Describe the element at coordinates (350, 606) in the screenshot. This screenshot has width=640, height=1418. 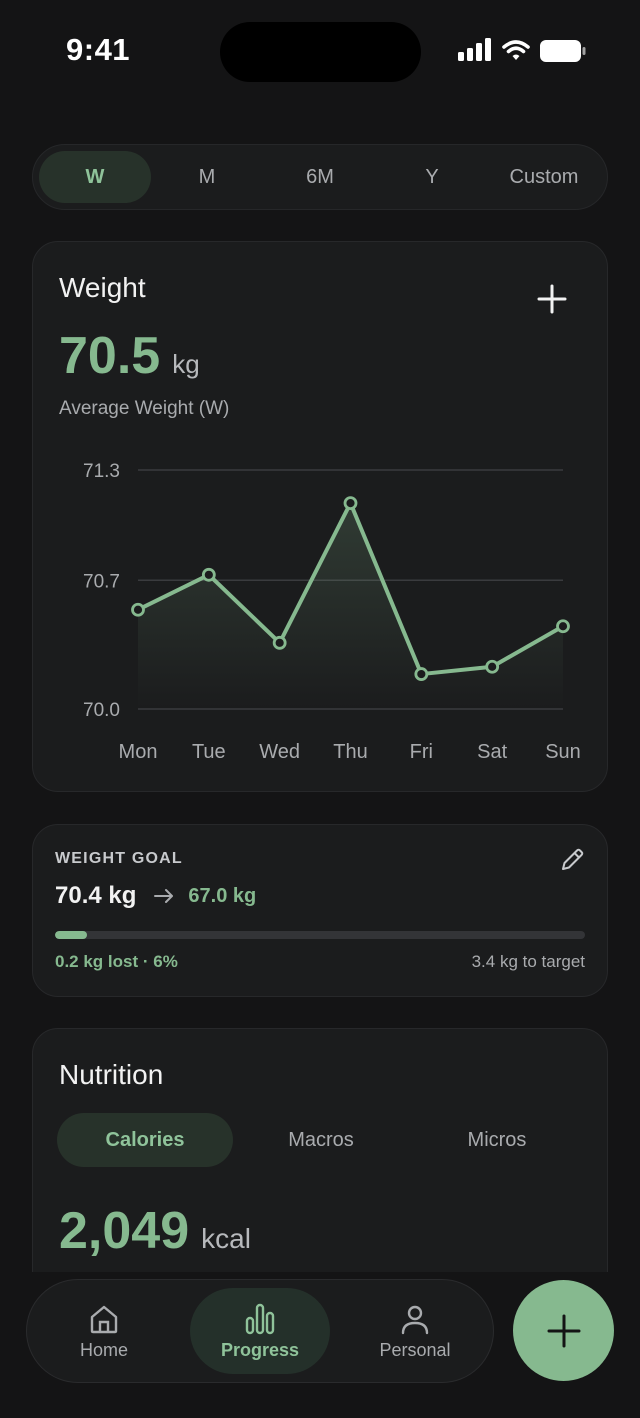
I see `chart-area` at that location.